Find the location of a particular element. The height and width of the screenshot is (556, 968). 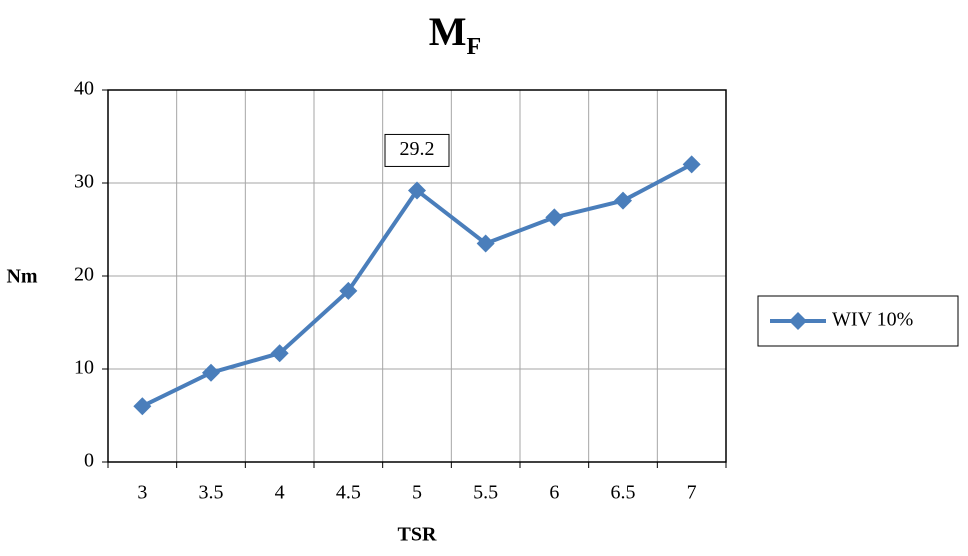

x-tick-label: 5.5 is located at coordinates (485, 493).